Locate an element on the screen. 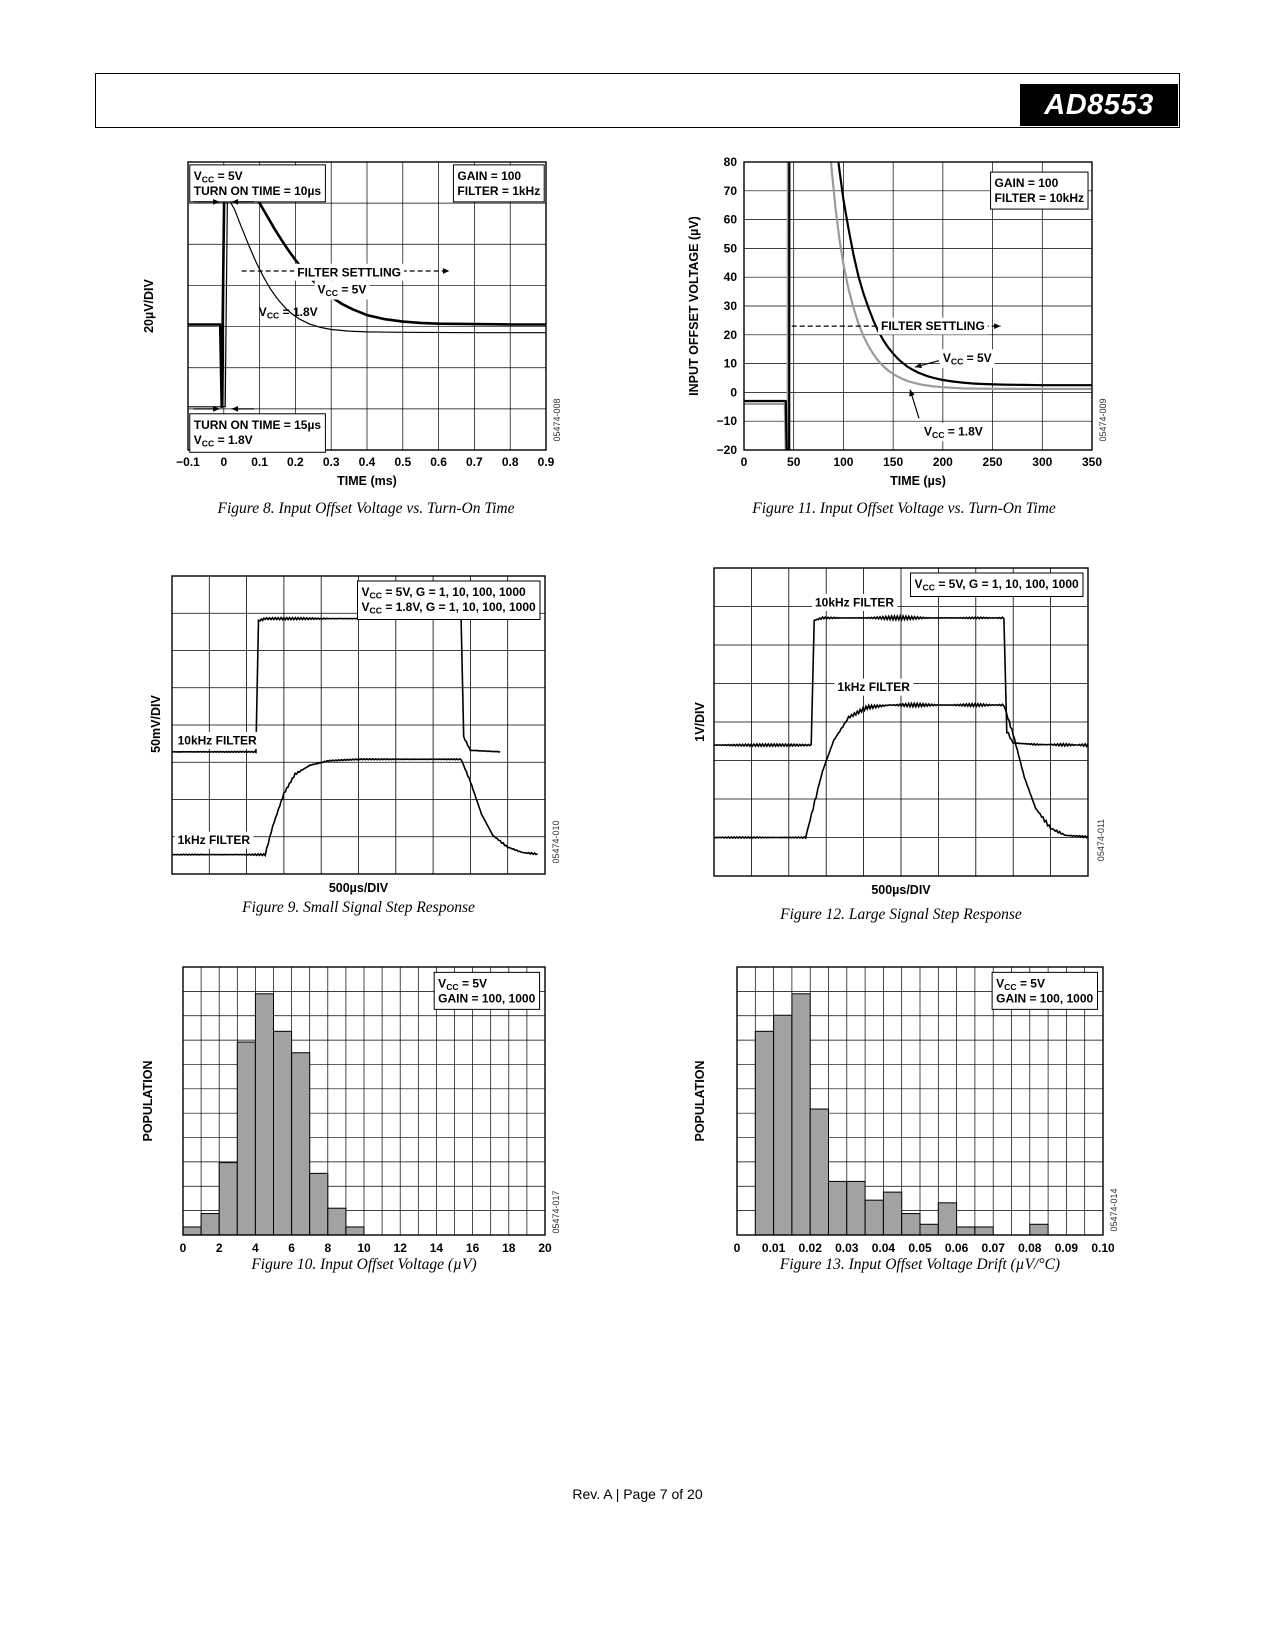  svg-text:VCC = 1.8V, G = 1, 10, 100, 10: VCC = 1.8V, G = 1, 10, 100, 1000 is located at coordinates (449, 608).